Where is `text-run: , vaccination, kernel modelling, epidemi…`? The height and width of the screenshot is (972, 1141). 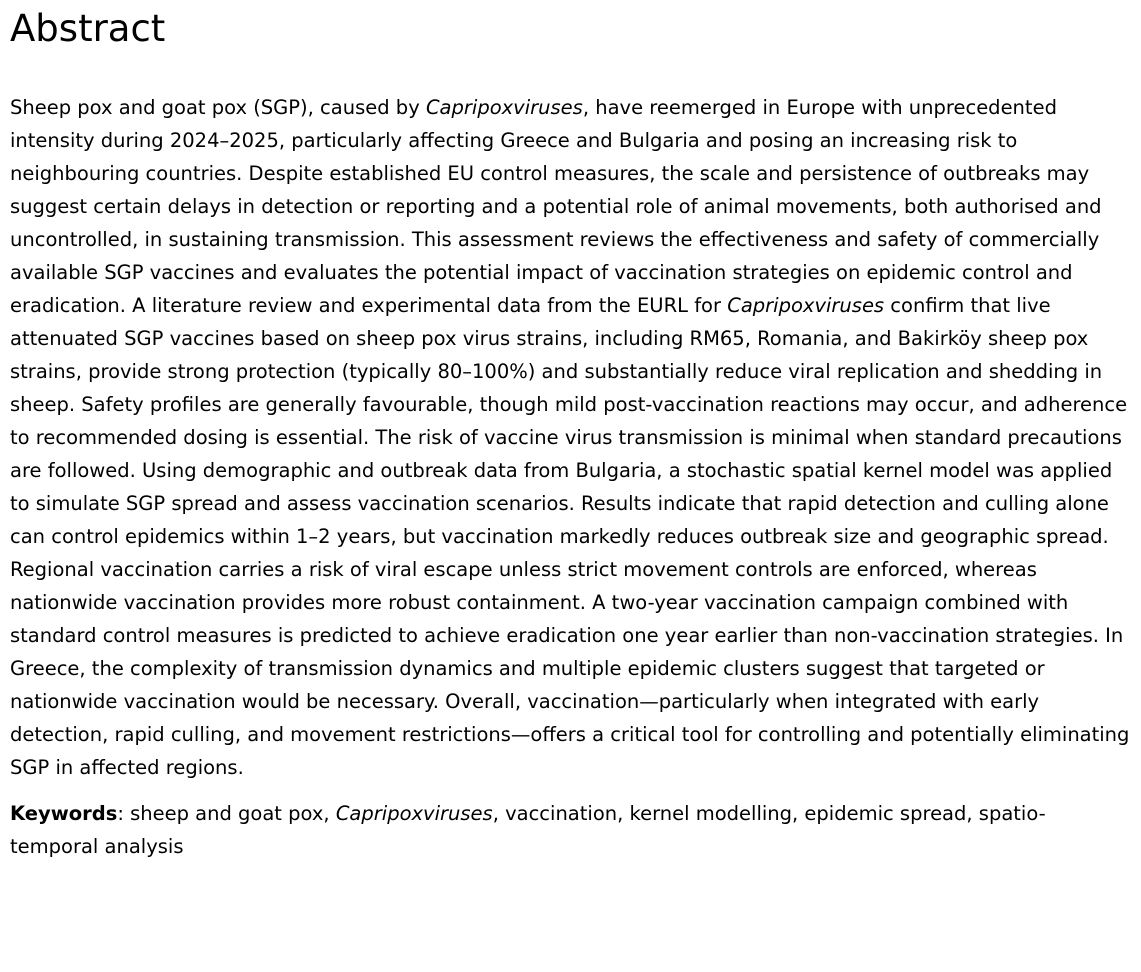
text-run: , vaccination, kernel modelling, epidemi… is located at coordinates (528, 829).